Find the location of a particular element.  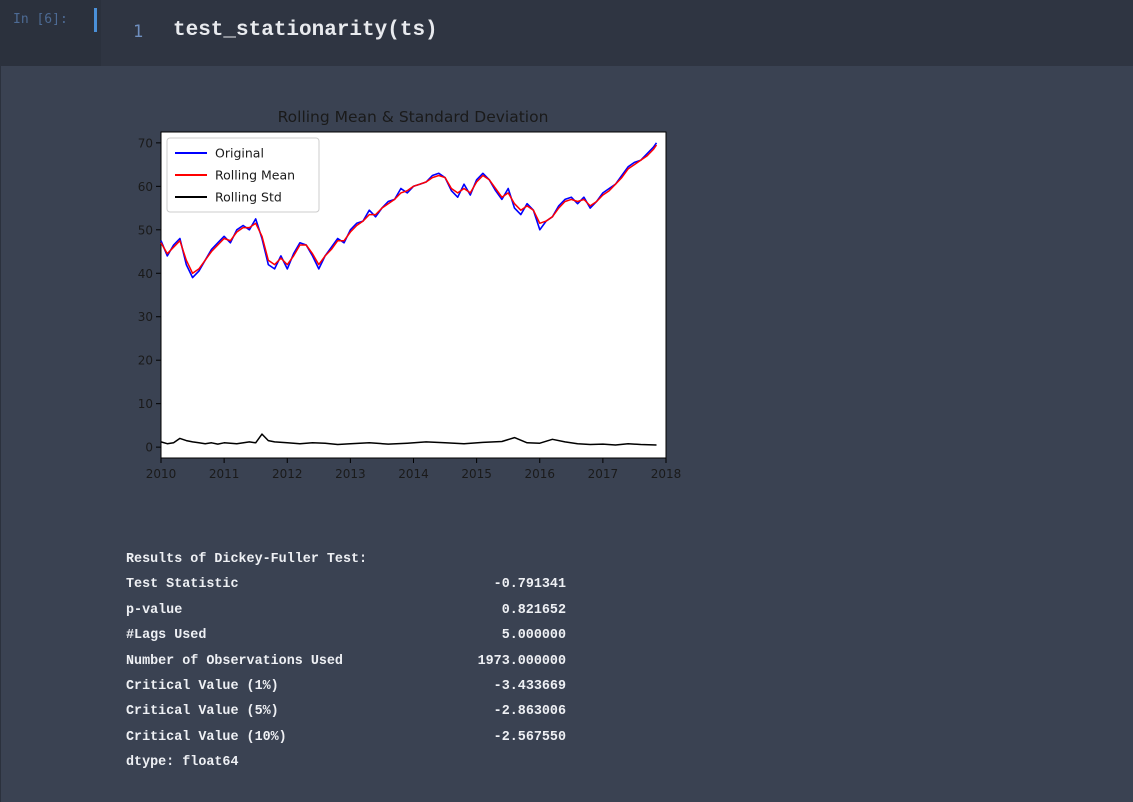

df-row-label: Critical Value (10%) is located at coordinates (206, 737).